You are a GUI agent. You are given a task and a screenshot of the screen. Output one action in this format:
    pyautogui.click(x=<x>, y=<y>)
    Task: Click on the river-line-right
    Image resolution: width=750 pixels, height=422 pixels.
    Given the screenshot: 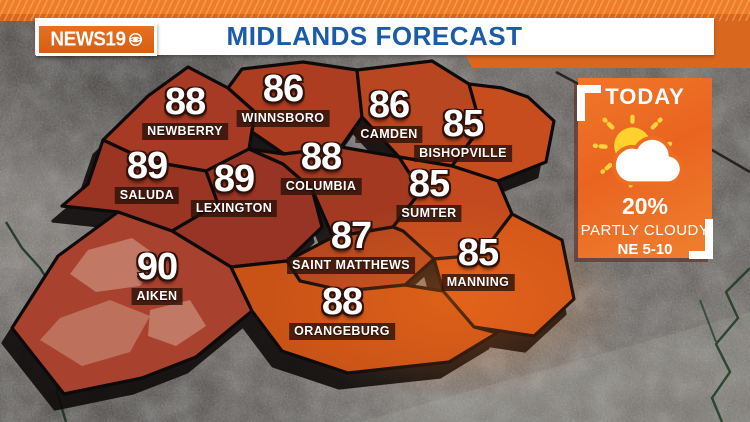 What is the action you would take?
    pyautogui.click(x=730, y=344)
    